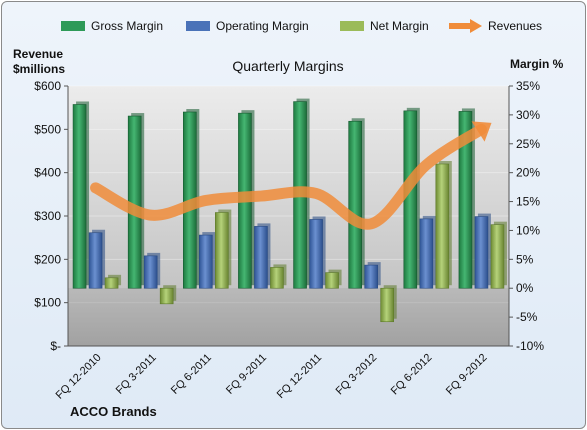  What do you see at coordinates (352, 26) in the screenshot?
I see `legend-swatch-net-margin` at bounding box center [352, 26].